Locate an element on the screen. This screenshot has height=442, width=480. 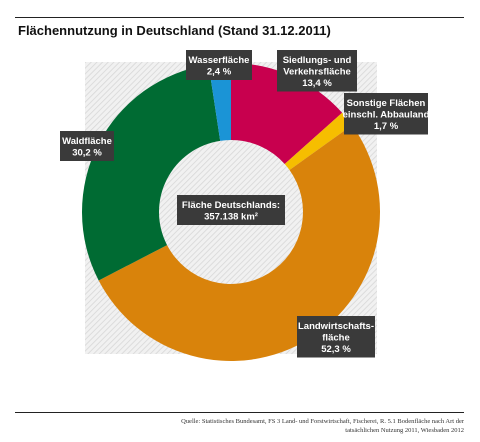
center-label-text-1: 357.138 km² is located at coordinates (231, 217).